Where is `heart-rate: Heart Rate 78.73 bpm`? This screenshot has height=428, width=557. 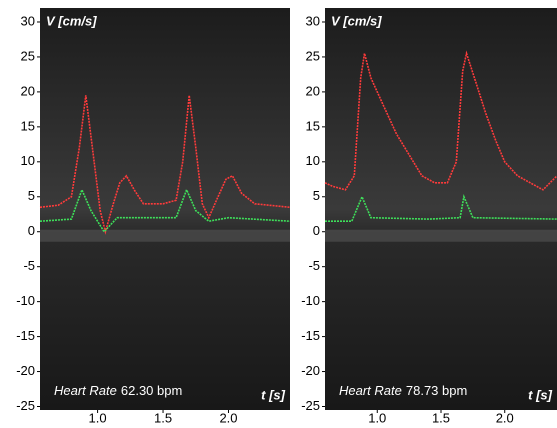
heart-rate: Heart Rate 78.73 bpm is located at coordinates (403, 390).